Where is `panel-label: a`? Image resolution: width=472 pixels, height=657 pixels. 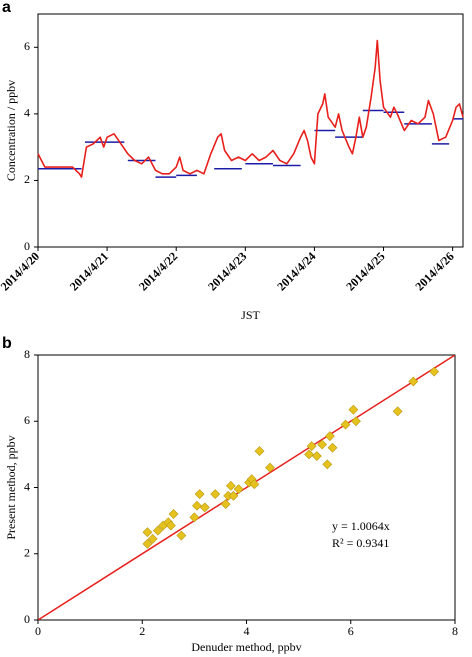 panel-label: a is located at coordinates (6, 8).